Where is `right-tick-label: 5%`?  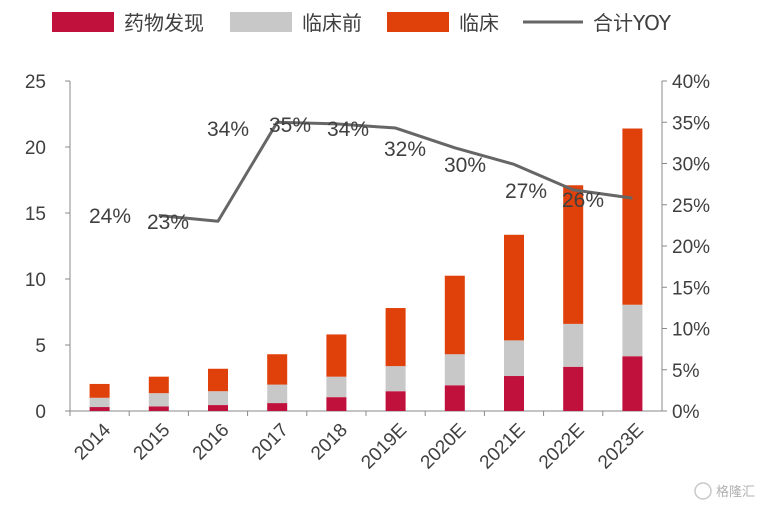 right-tick-label: 5% is located at coordinates (686, 371).